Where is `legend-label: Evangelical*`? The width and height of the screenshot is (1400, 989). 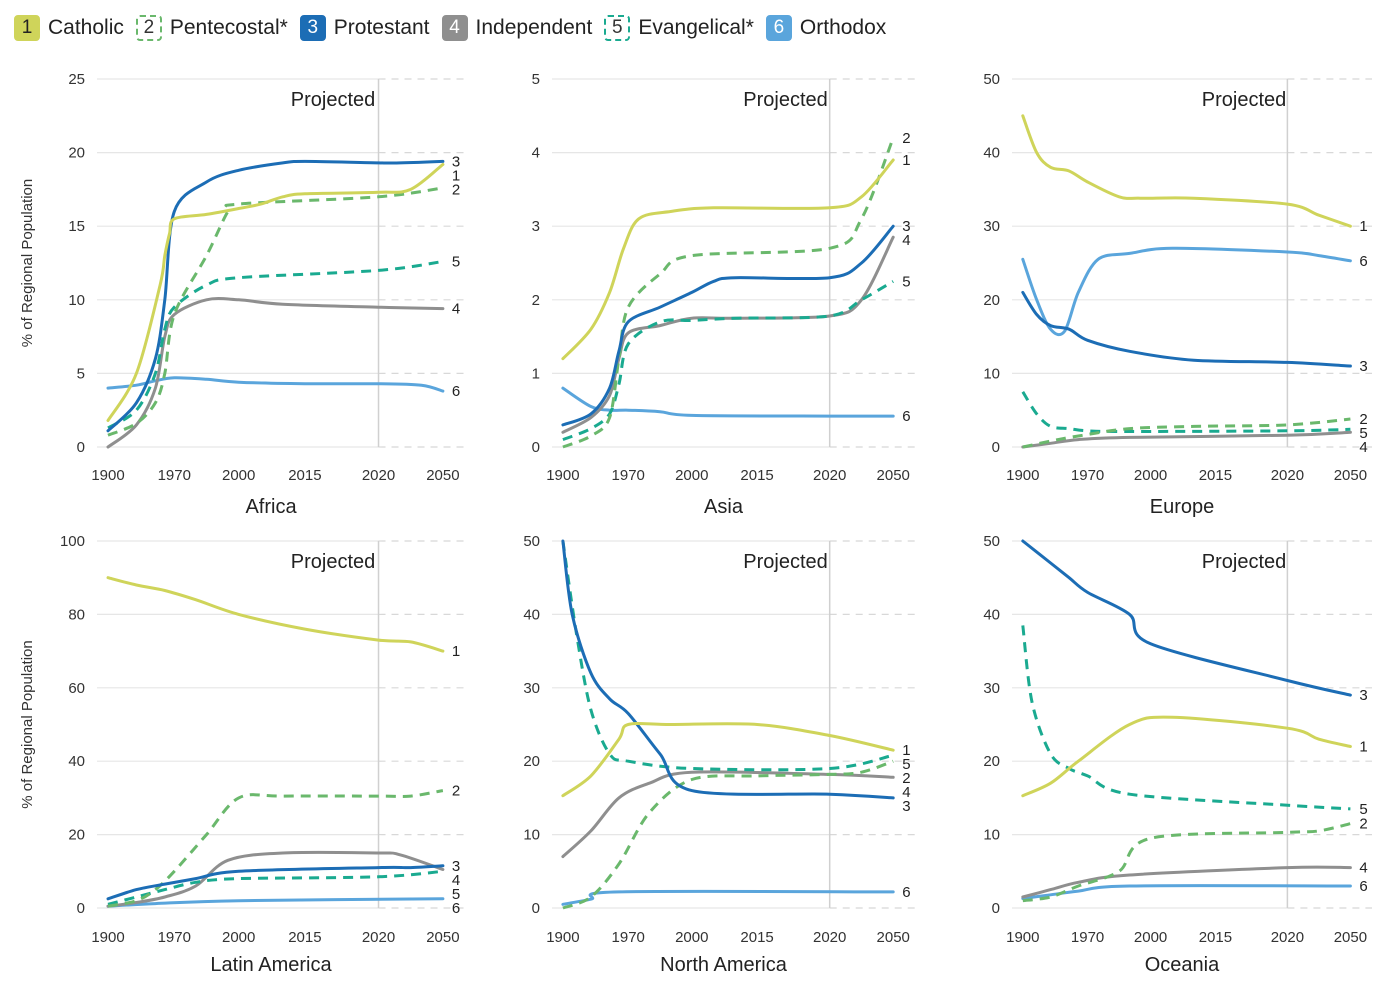
legend-label: Evangelical* is located at coordinates (696, 27).